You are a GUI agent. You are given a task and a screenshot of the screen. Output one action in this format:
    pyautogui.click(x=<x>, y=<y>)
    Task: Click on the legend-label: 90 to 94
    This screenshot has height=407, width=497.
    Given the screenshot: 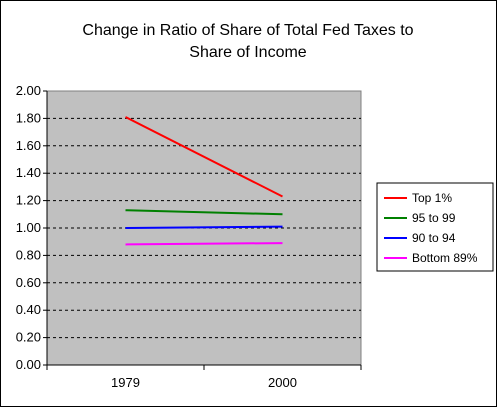 What is the action you would take?
    pyautogui.click(x=434, y=238)
    